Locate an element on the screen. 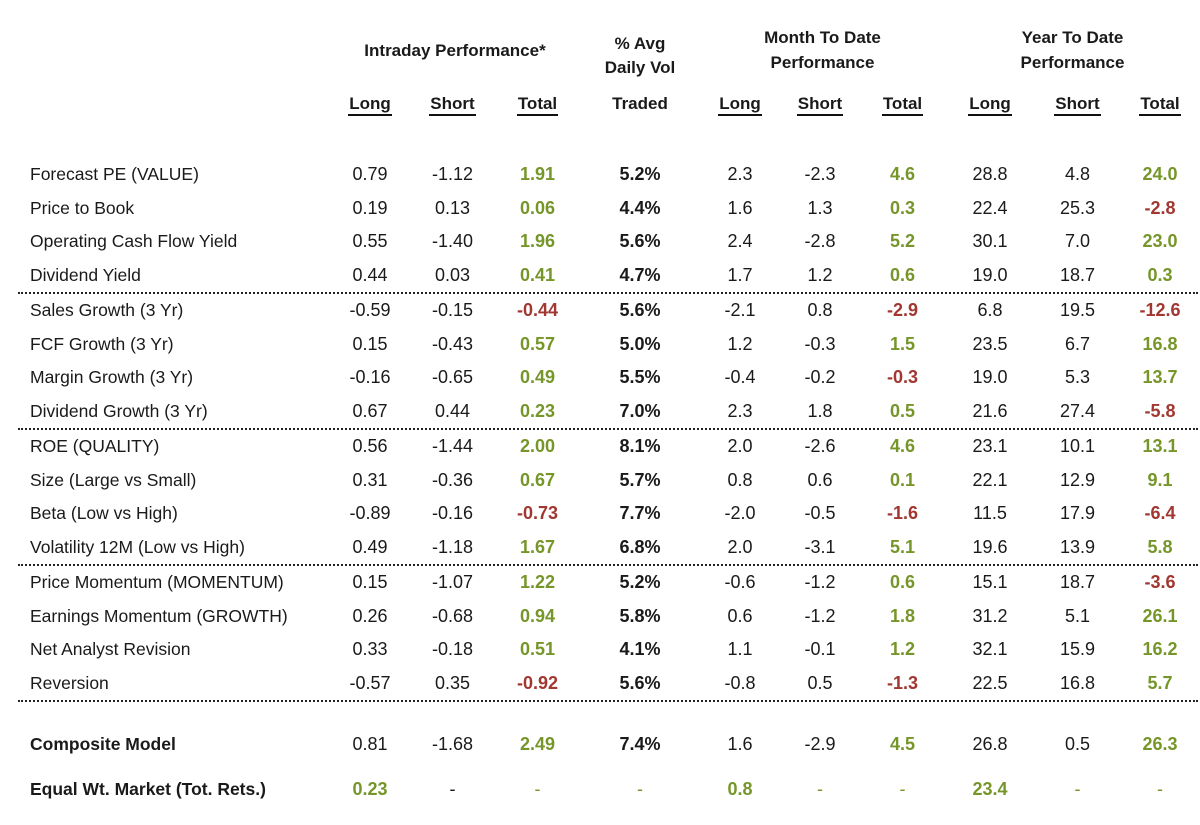  value-cell: 2.3 is located at coordinates (740, 174).